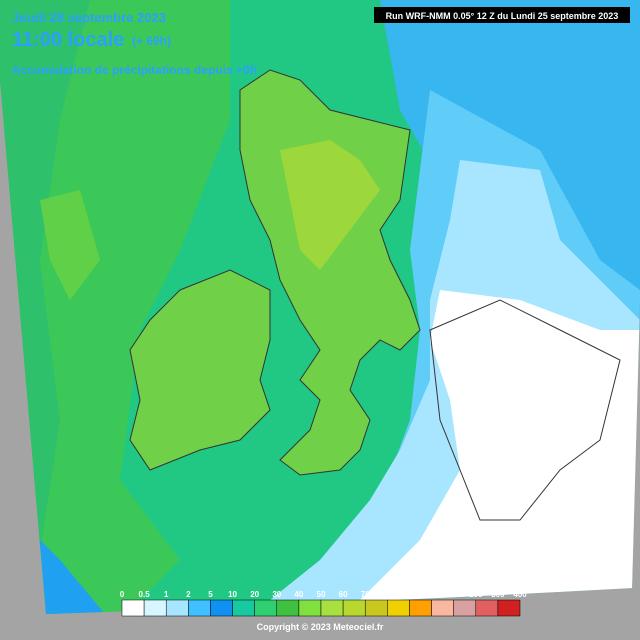 The image size is (640, 640). What do you see at coordinates (498, 594) in the screenshot?
I see `legend-label: 300` at bounding box center [498, 594].